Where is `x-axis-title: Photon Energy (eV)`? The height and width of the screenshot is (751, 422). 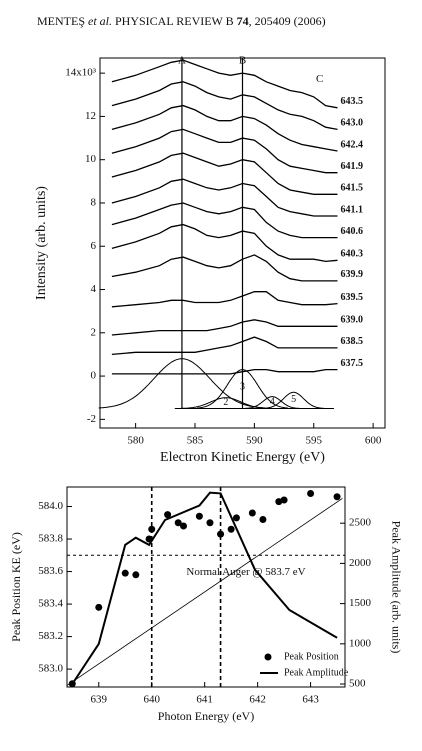
x-axis-title: Photon Energy (eV) is located at coordinates (206, 716).